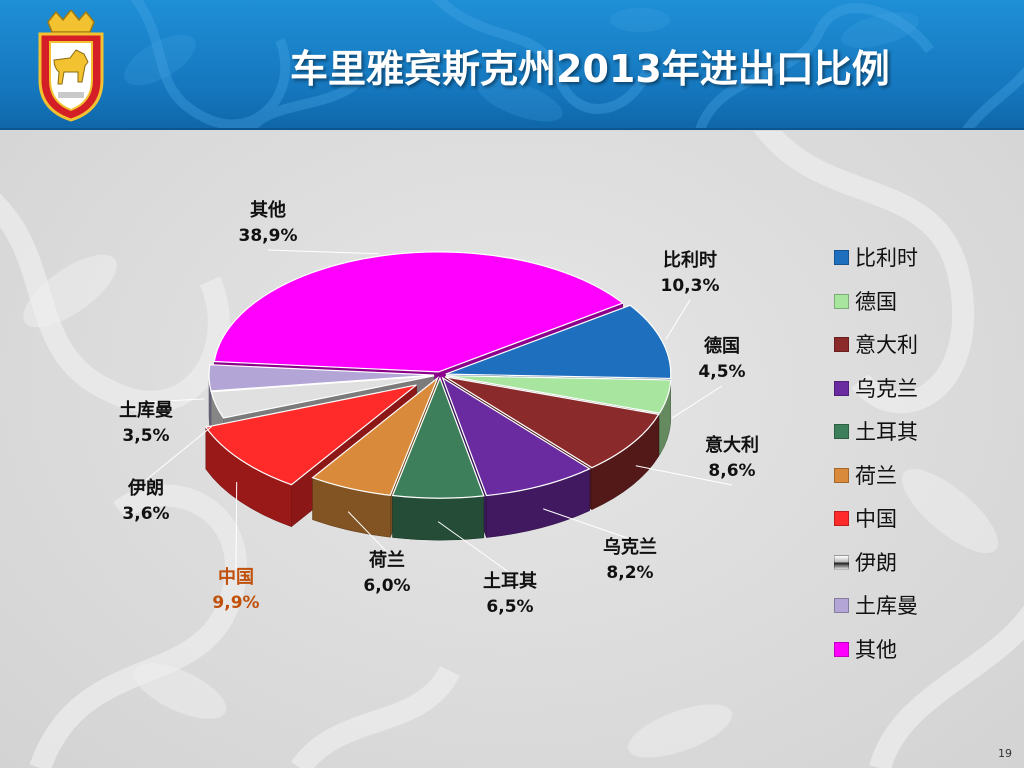  I want to click on legend-label-turkmenistan: 土库曼, so click(886, 606).